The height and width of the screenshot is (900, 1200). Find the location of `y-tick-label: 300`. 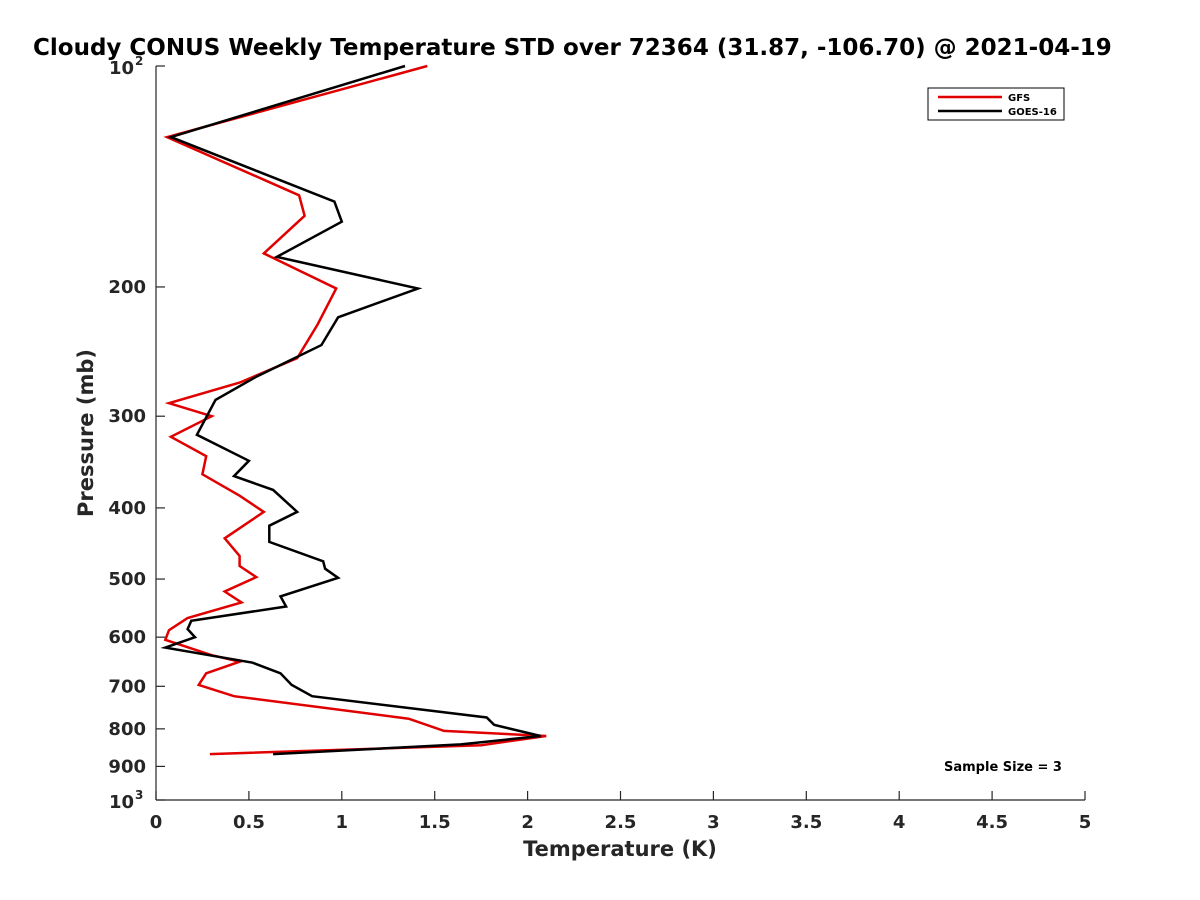

y-tick-label: 300 is located at coordinates (127, 416).